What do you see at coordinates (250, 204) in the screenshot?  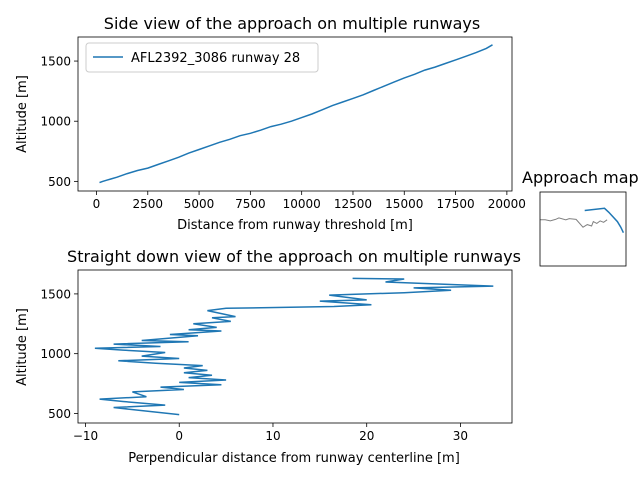 I see `top-chart-xtick-label: 7500` at bounding box center [250, 204].